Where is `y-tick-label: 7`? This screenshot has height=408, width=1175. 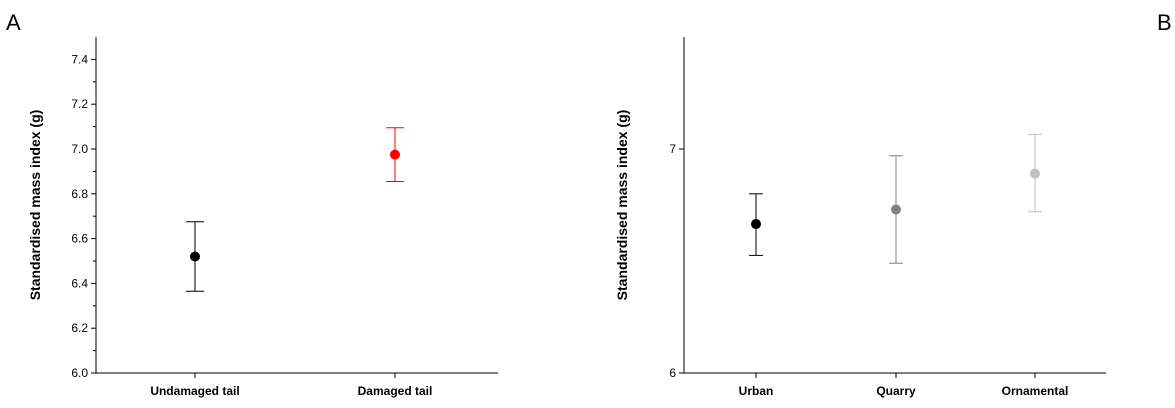 y-tick-label: 7 is located at coordinates (672, 149).